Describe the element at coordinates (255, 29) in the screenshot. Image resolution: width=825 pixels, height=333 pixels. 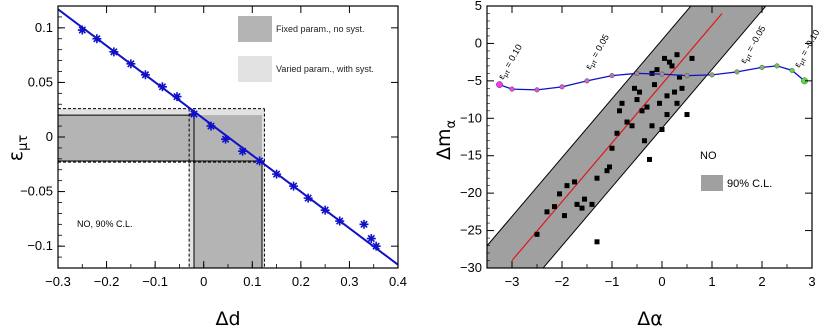
I see `legend-swatch-fixed` at that location.